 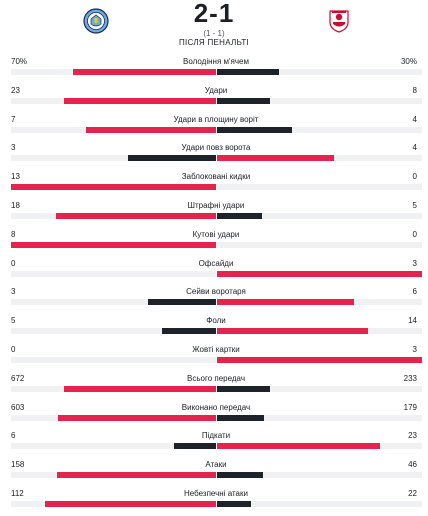 I want to click on stat-label: Жовті картки, so click(x=216, y=349).